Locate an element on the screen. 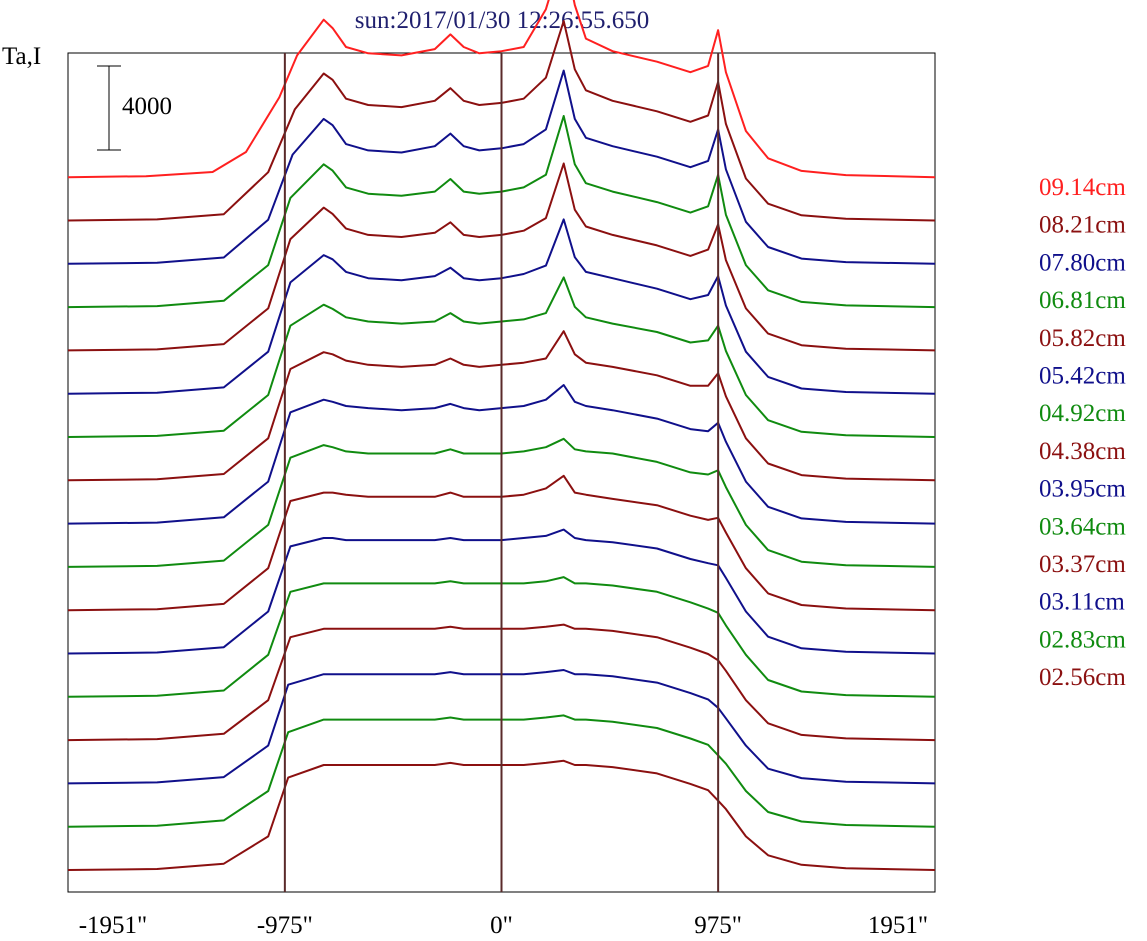  y-axis-label: Ta,I is located at coordinates (21, 56).